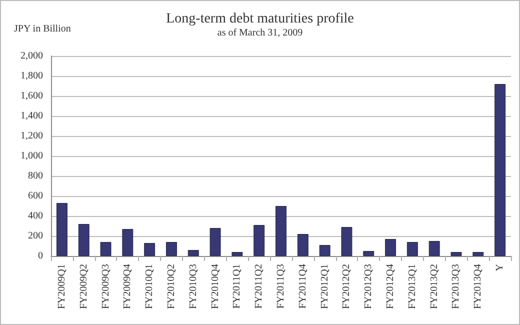  Describe the element at coordinates (42, 29) in the screenshot. I see `y-axis-title: JPY in Billion` at that location.